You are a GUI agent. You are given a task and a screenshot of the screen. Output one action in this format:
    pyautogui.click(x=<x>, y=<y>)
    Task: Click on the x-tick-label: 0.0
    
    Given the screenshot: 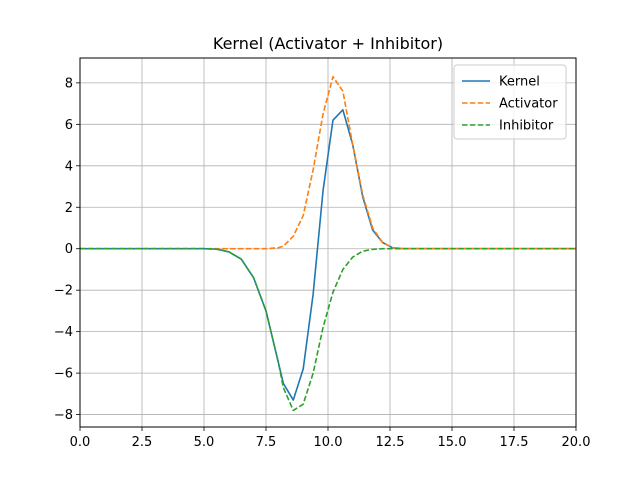 What is the action you would take?
    pyautogui.click(x=80, y=442)
    